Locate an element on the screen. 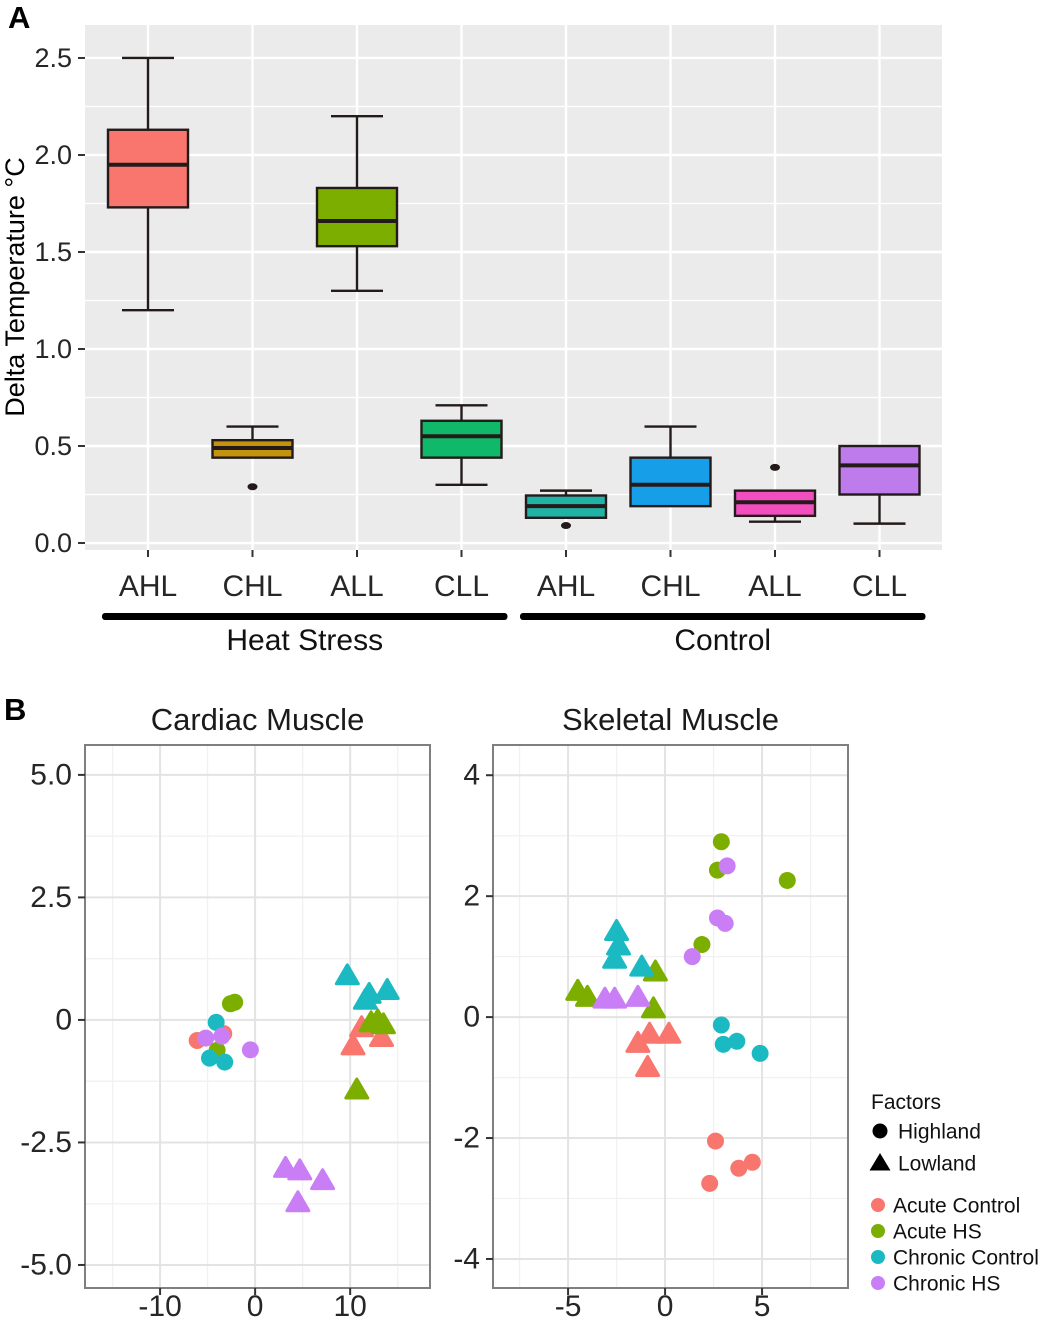 This screenshot has height=1319, width=1040. series-acute-control-lowland is located at coordinates (653, 1049).